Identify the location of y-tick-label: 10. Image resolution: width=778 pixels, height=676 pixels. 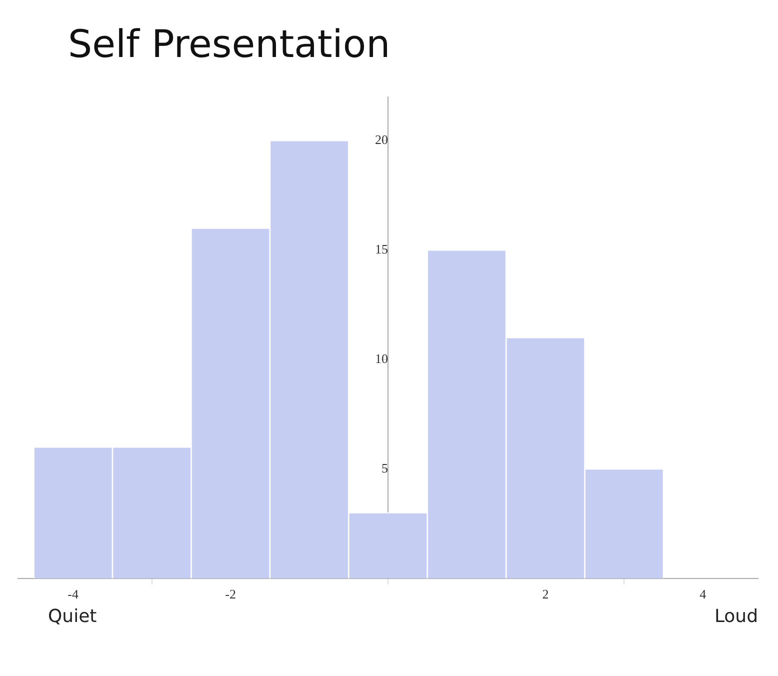
(381, 358).